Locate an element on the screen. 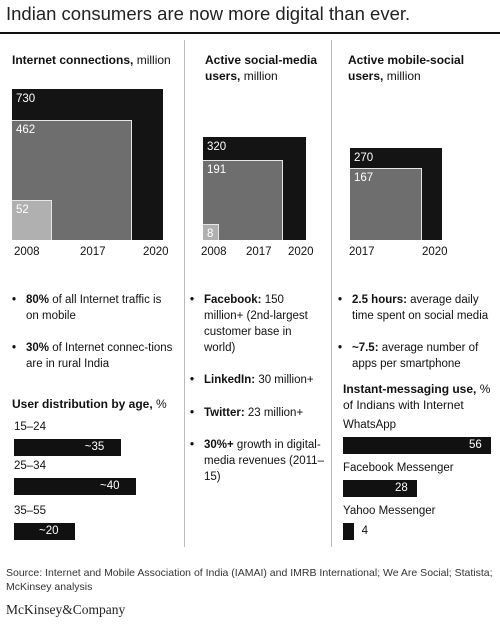 This screenshot has width=500, height=625. col2-bullet: • LinkedIn: 30 million+ is located at coordinates (252, 380).